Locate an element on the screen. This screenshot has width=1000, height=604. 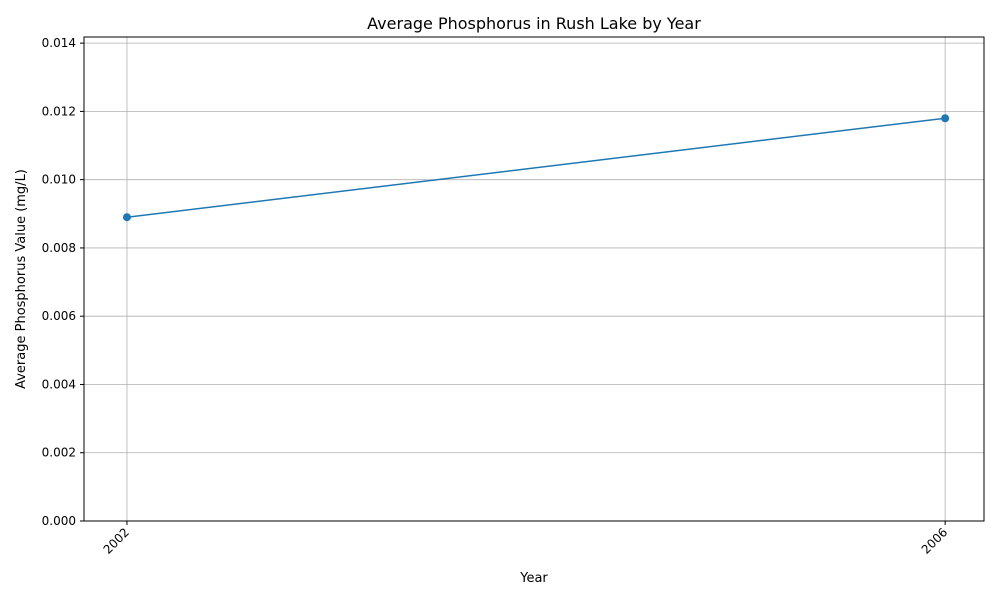
series-line is located at coordinates (536, 167).